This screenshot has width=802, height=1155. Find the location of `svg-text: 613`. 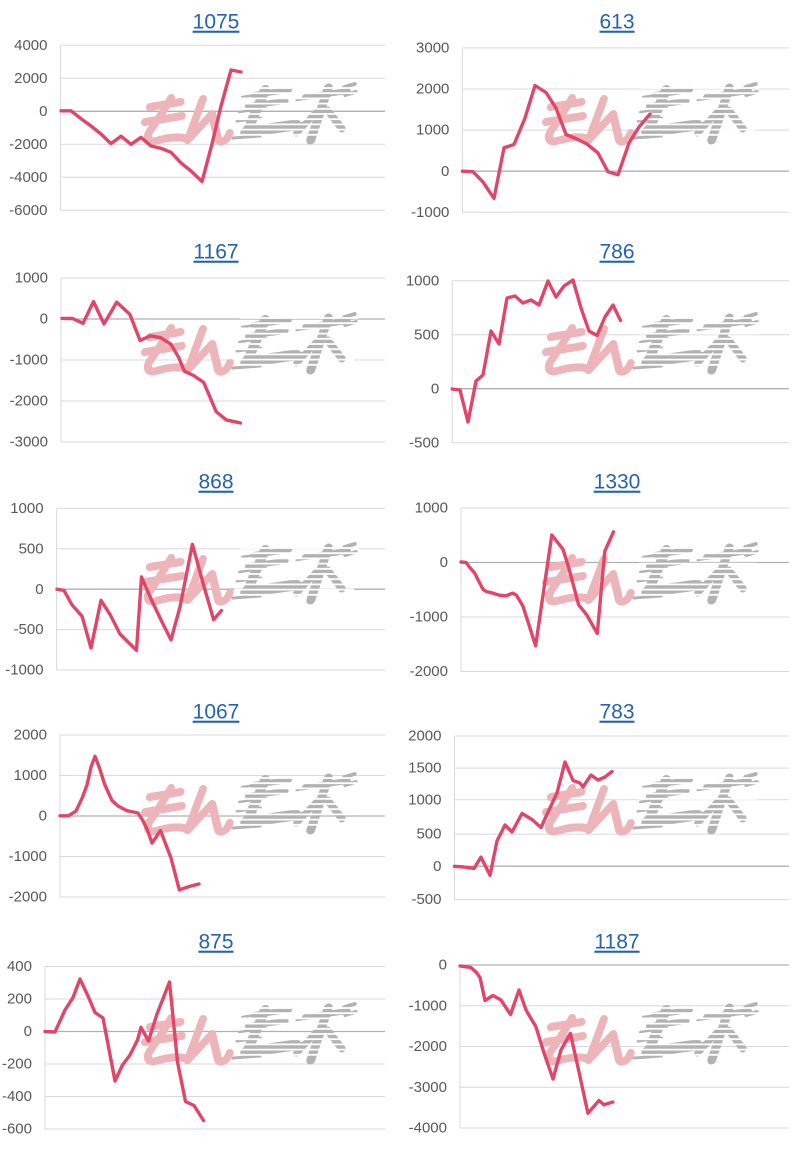

svg-text: 613 is located at coordinates (616, 22).